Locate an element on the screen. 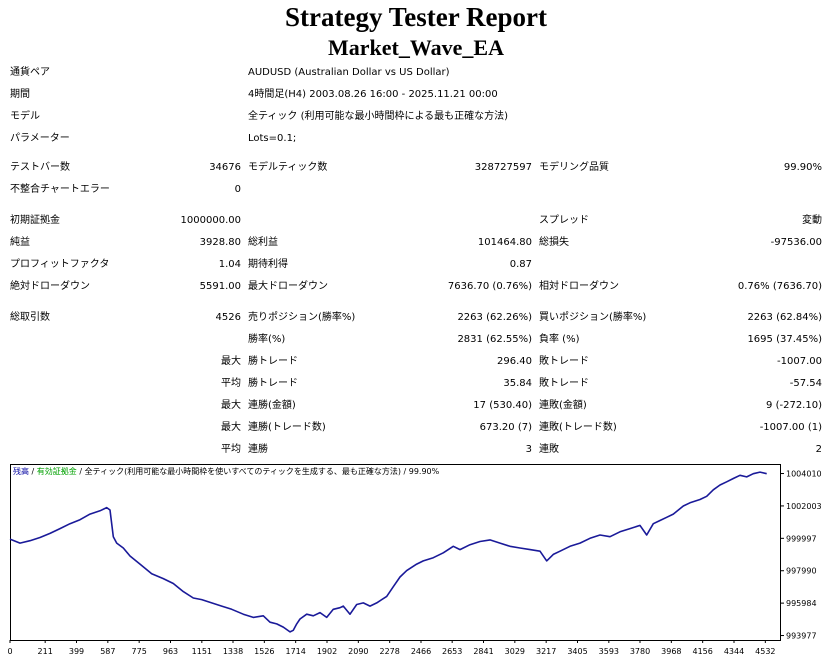 The width and height of the screenshot is (832, 664). win-rate-value: 2831 (62.55%) is located at coordinates (494, 339).